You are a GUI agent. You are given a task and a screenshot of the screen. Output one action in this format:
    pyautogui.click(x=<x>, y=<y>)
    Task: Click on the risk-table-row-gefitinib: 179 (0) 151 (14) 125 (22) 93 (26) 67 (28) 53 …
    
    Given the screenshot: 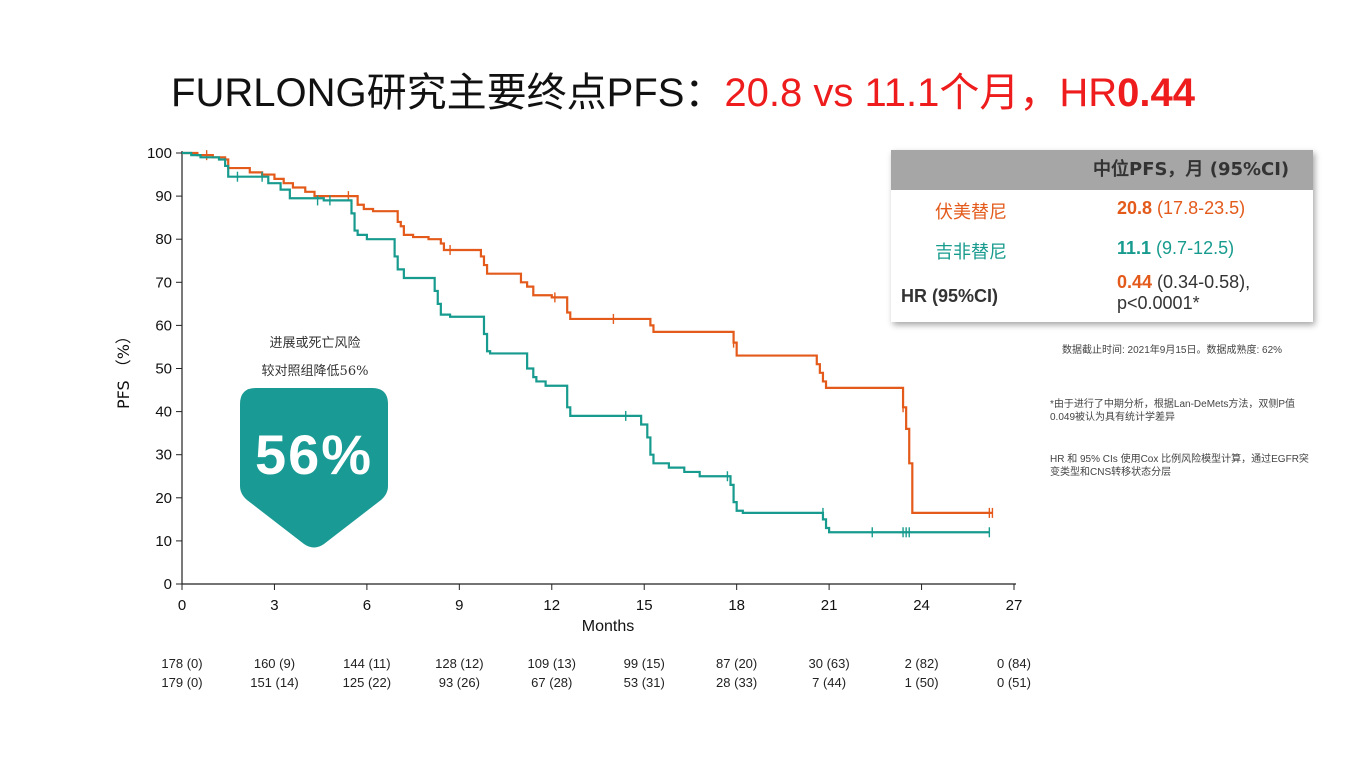 What is the action you would take?
    pyautogui.click(x=550, y=683)
    